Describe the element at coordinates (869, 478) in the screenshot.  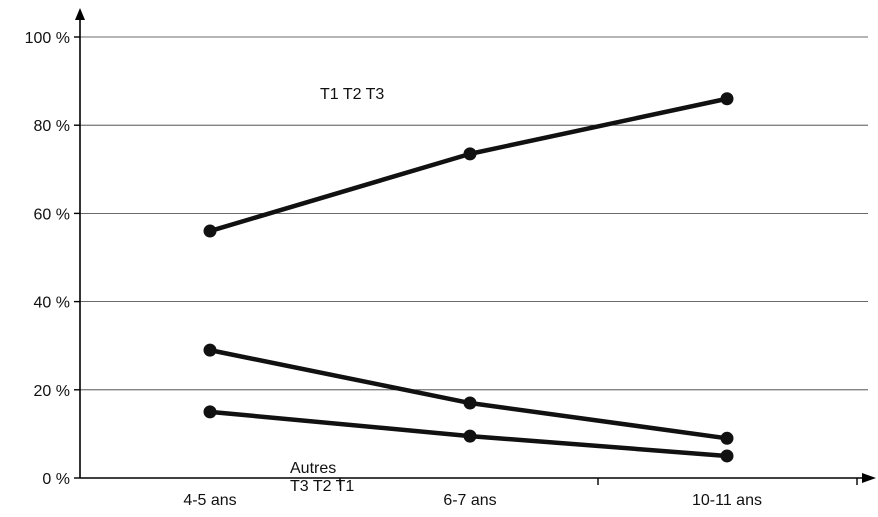
I see `x-axis-arrow-icon` at that location.